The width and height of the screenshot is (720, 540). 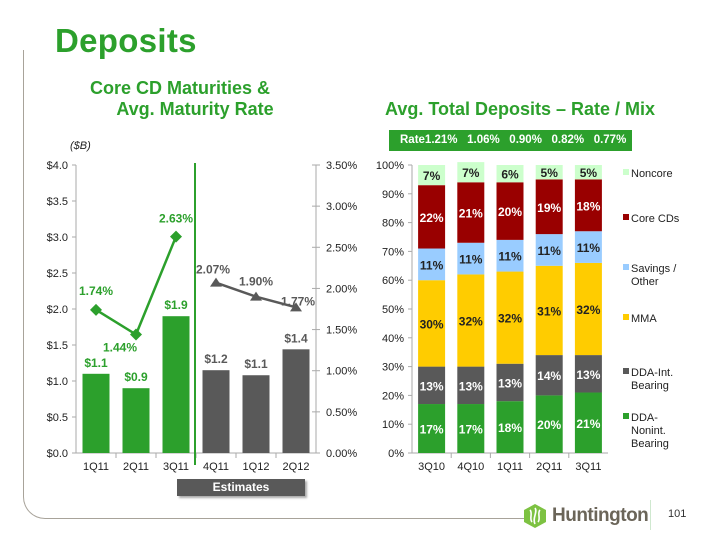 I want to click on y2-tick-label: 1.50%, so click(x=341, y=331).